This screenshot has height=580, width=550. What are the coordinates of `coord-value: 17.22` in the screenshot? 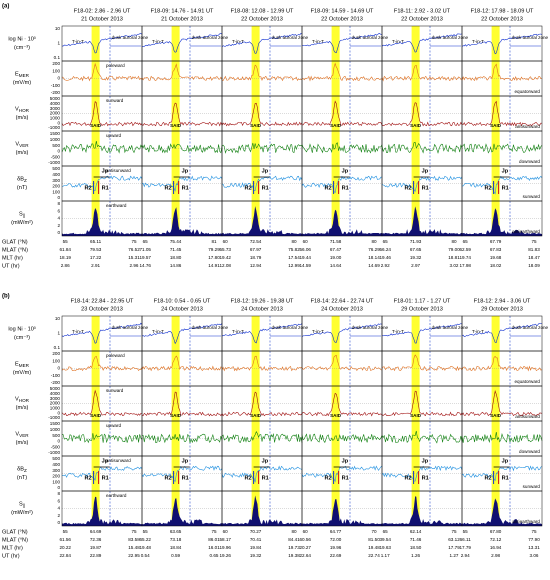 It's located at (96, 257).